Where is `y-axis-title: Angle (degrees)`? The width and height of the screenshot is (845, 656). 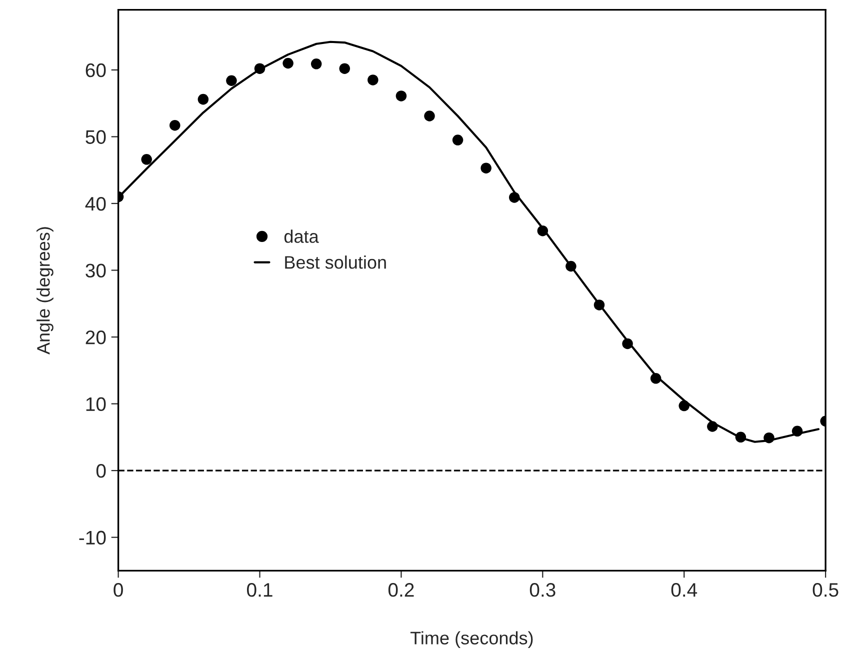
y-axis-title: Angle (degrees) is located at coordinates (45, 290).